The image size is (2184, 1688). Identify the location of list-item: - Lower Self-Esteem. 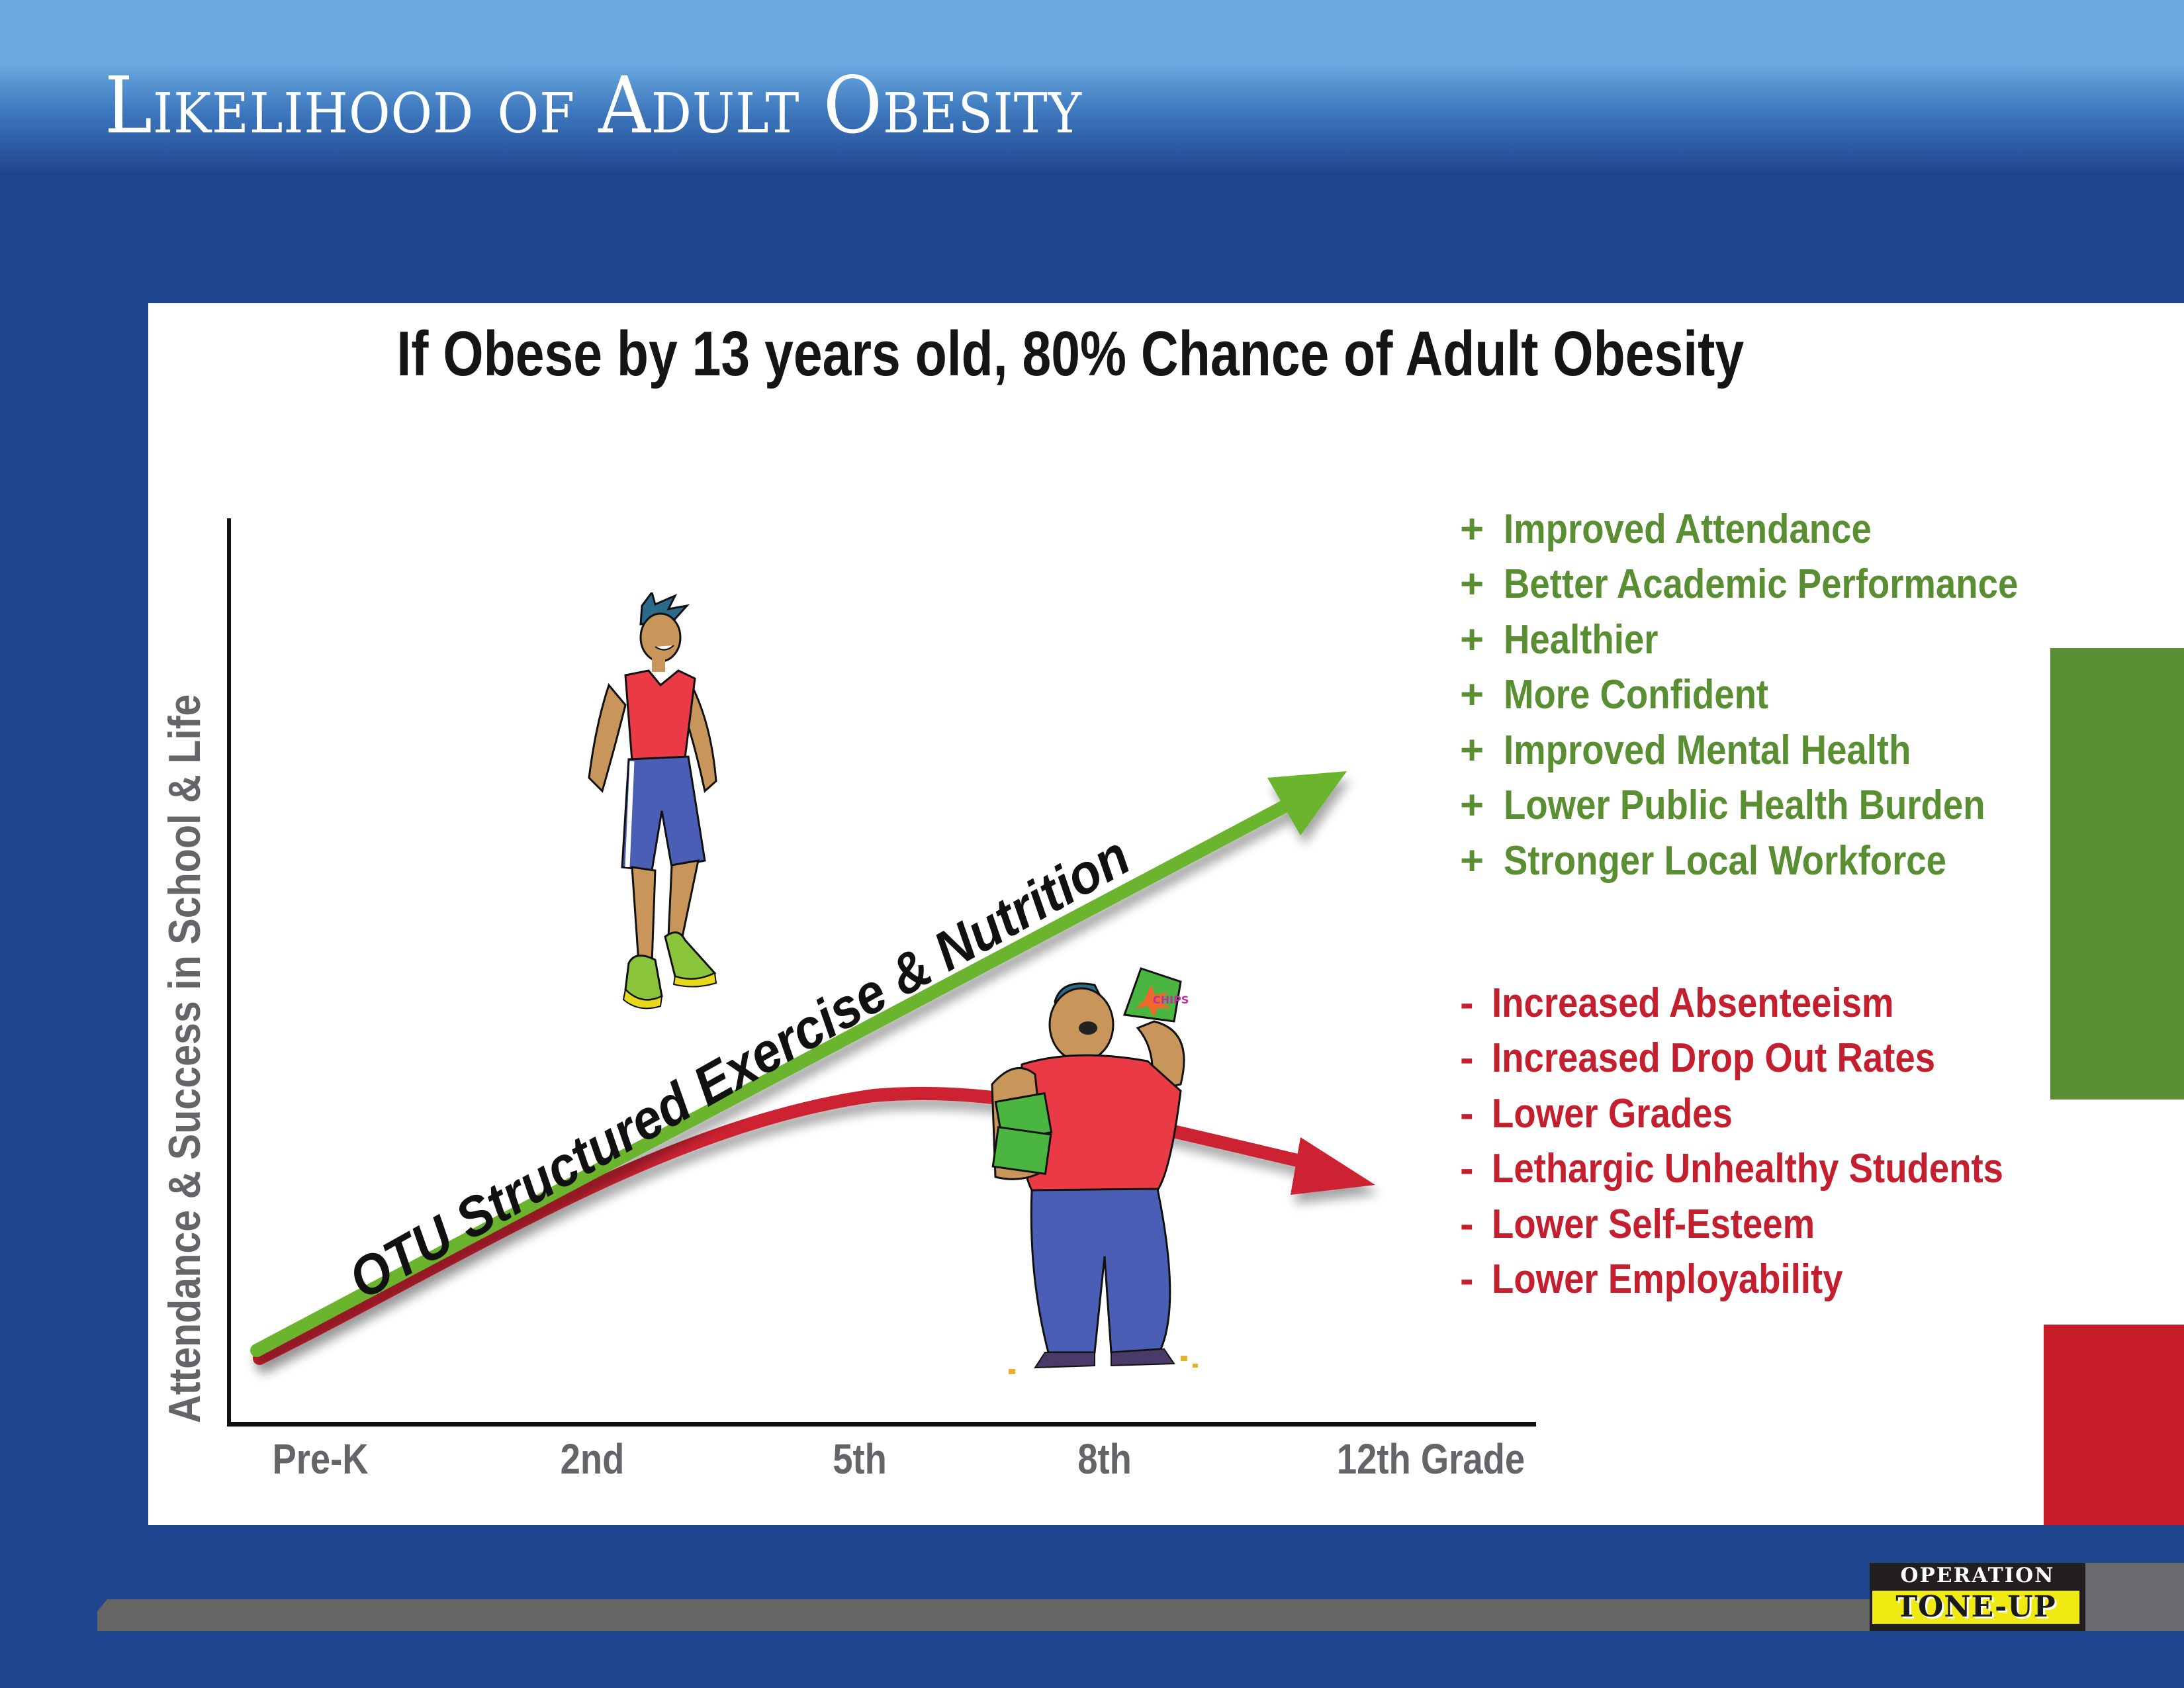
(1638, 1224).